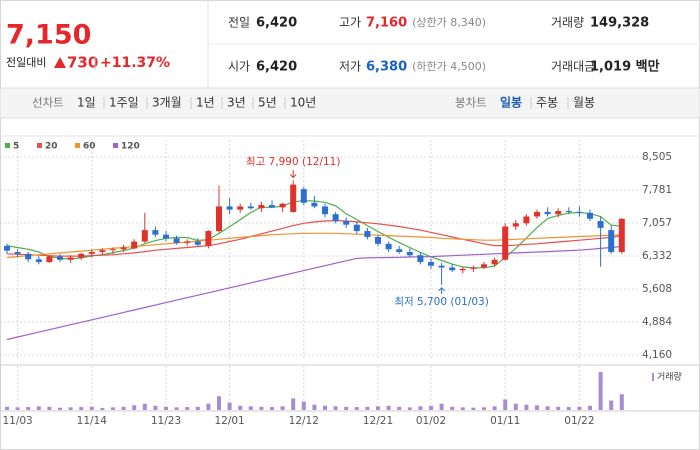  What do you see at coordinates (619, 23) in the screenshot?
I see `stat-value: 149,328` at bounding box center [619, 23].